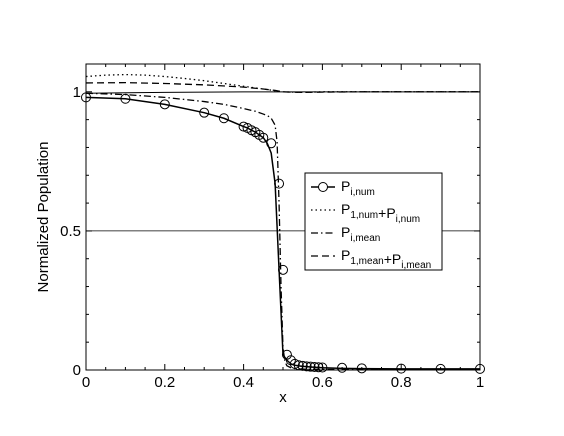 The image size is (564, 436). What do you see at coordinates (322, 382) in the screenshot?
I see `x-tick-label: 0.6` at bounding box center [322, 382].